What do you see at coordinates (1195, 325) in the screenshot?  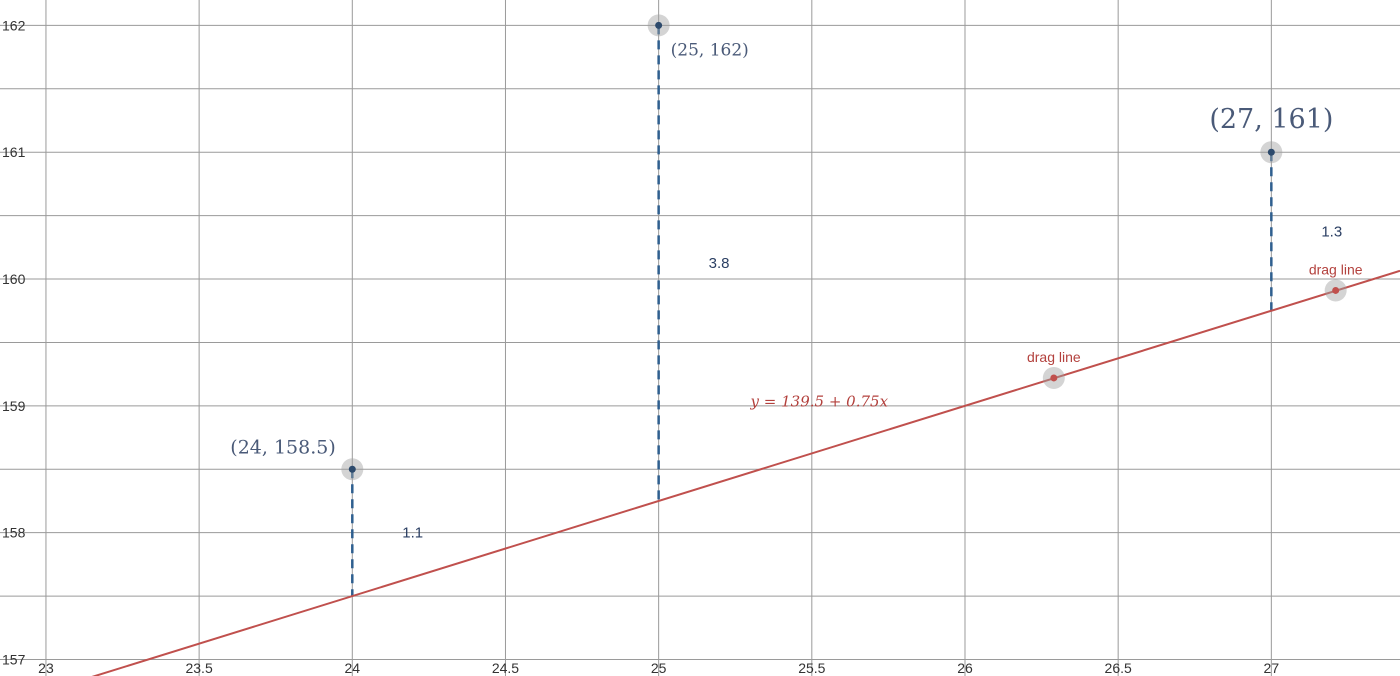 I see `drag-handles: drag line drag line` at bounding box center [1195, 325].